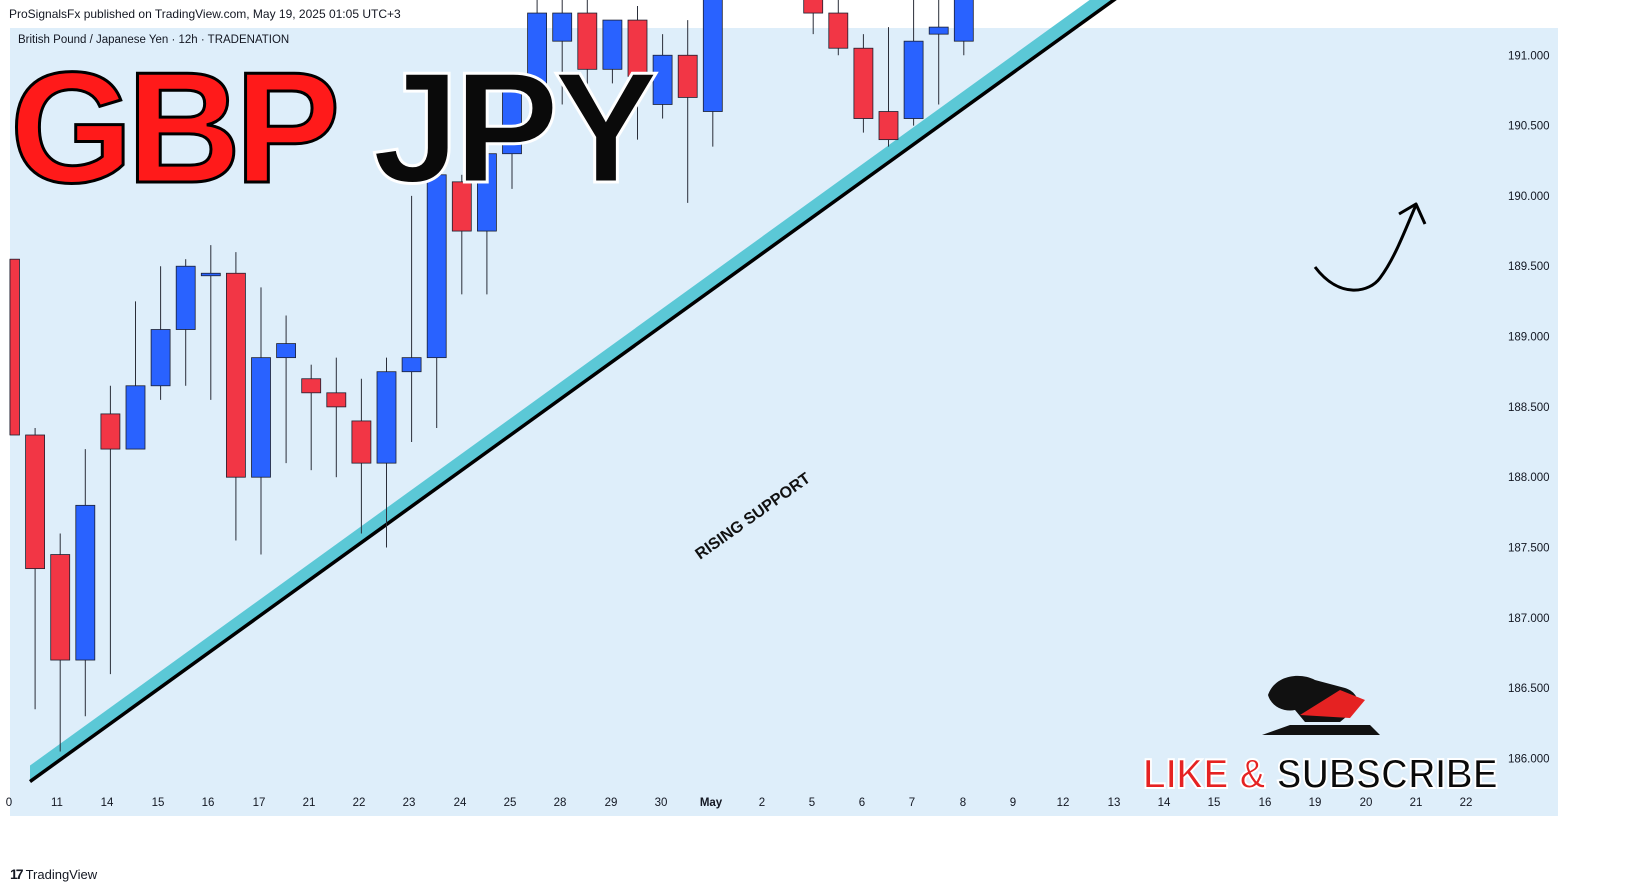 Image resolution: width=1643 pixels, height=890 pixels. Describe the element at coordinates (61, 874) in the screenshot. I see `tradingview-brand: TradingView` at that location.